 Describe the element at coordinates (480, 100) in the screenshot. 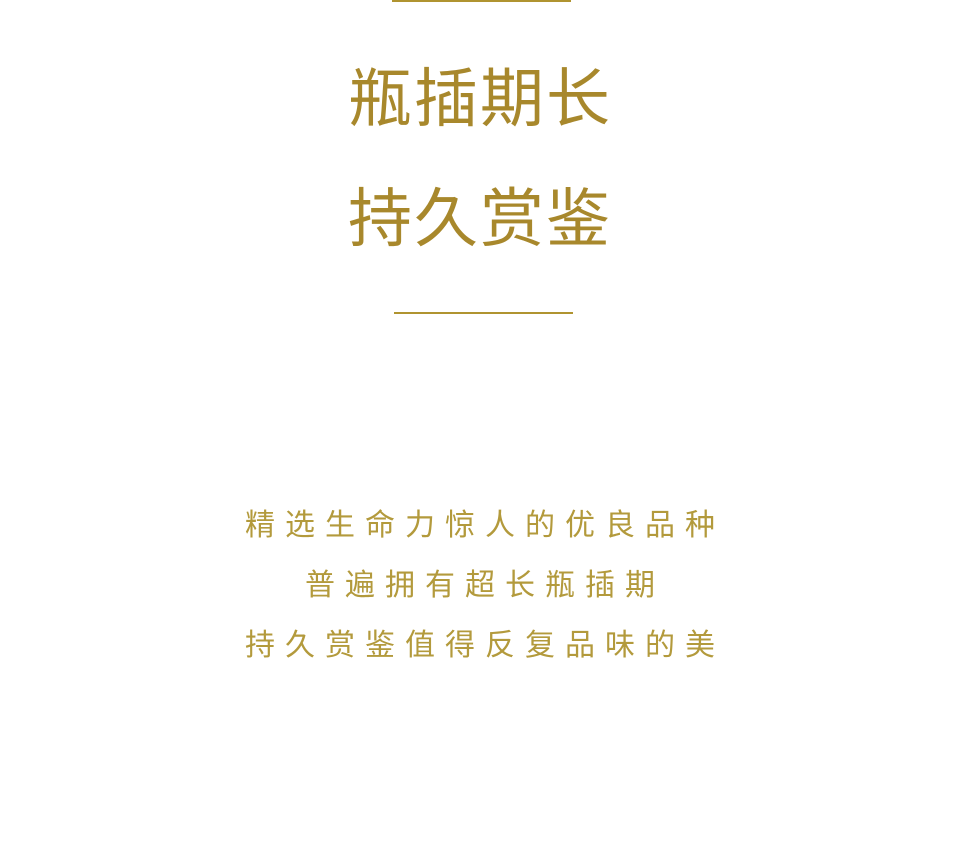

I see `headline-line-1: 瓶插期长` at that location.